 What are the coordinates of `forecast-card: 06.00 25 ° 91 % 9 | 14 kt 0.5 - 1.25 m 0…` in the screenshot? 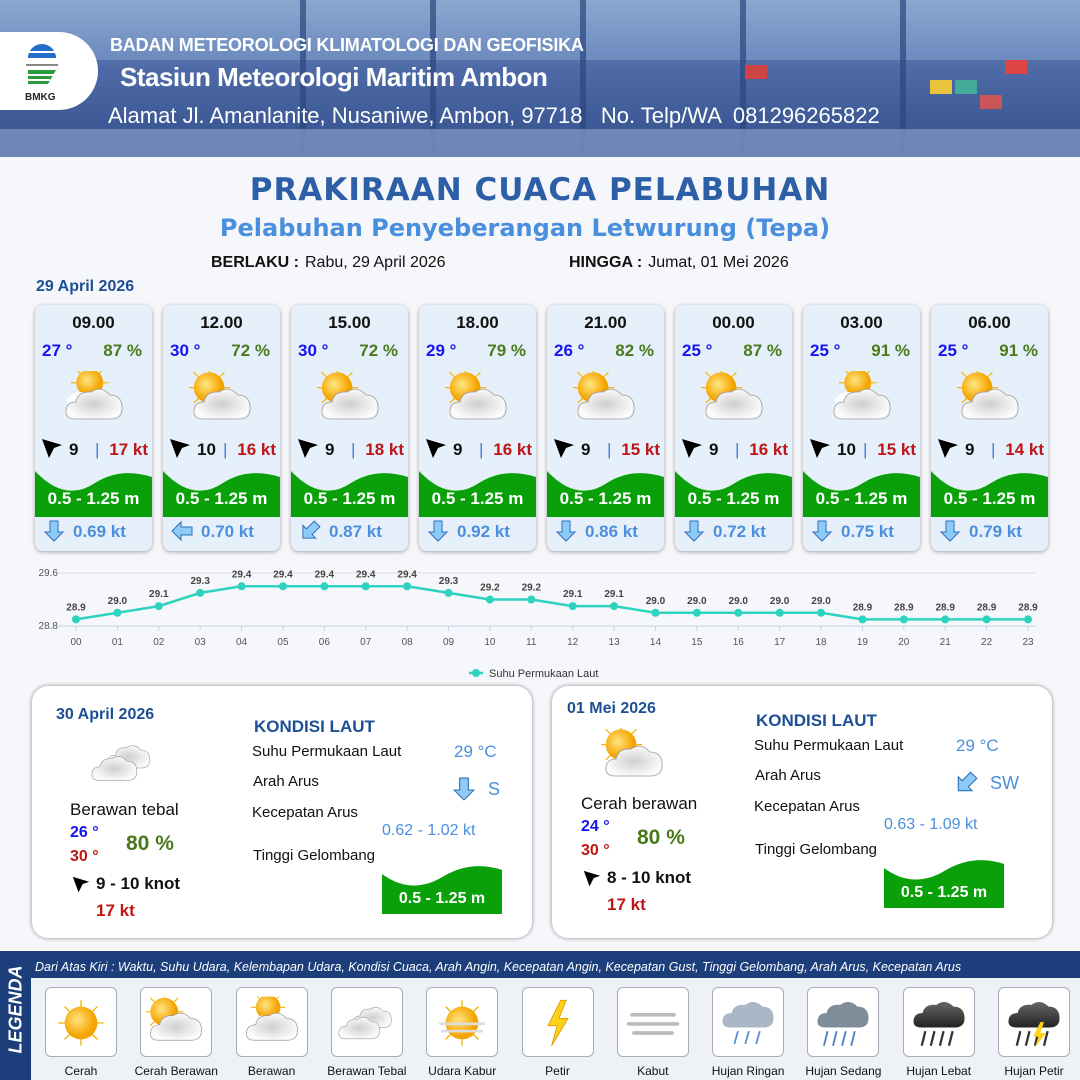 It's located at (989, 428).